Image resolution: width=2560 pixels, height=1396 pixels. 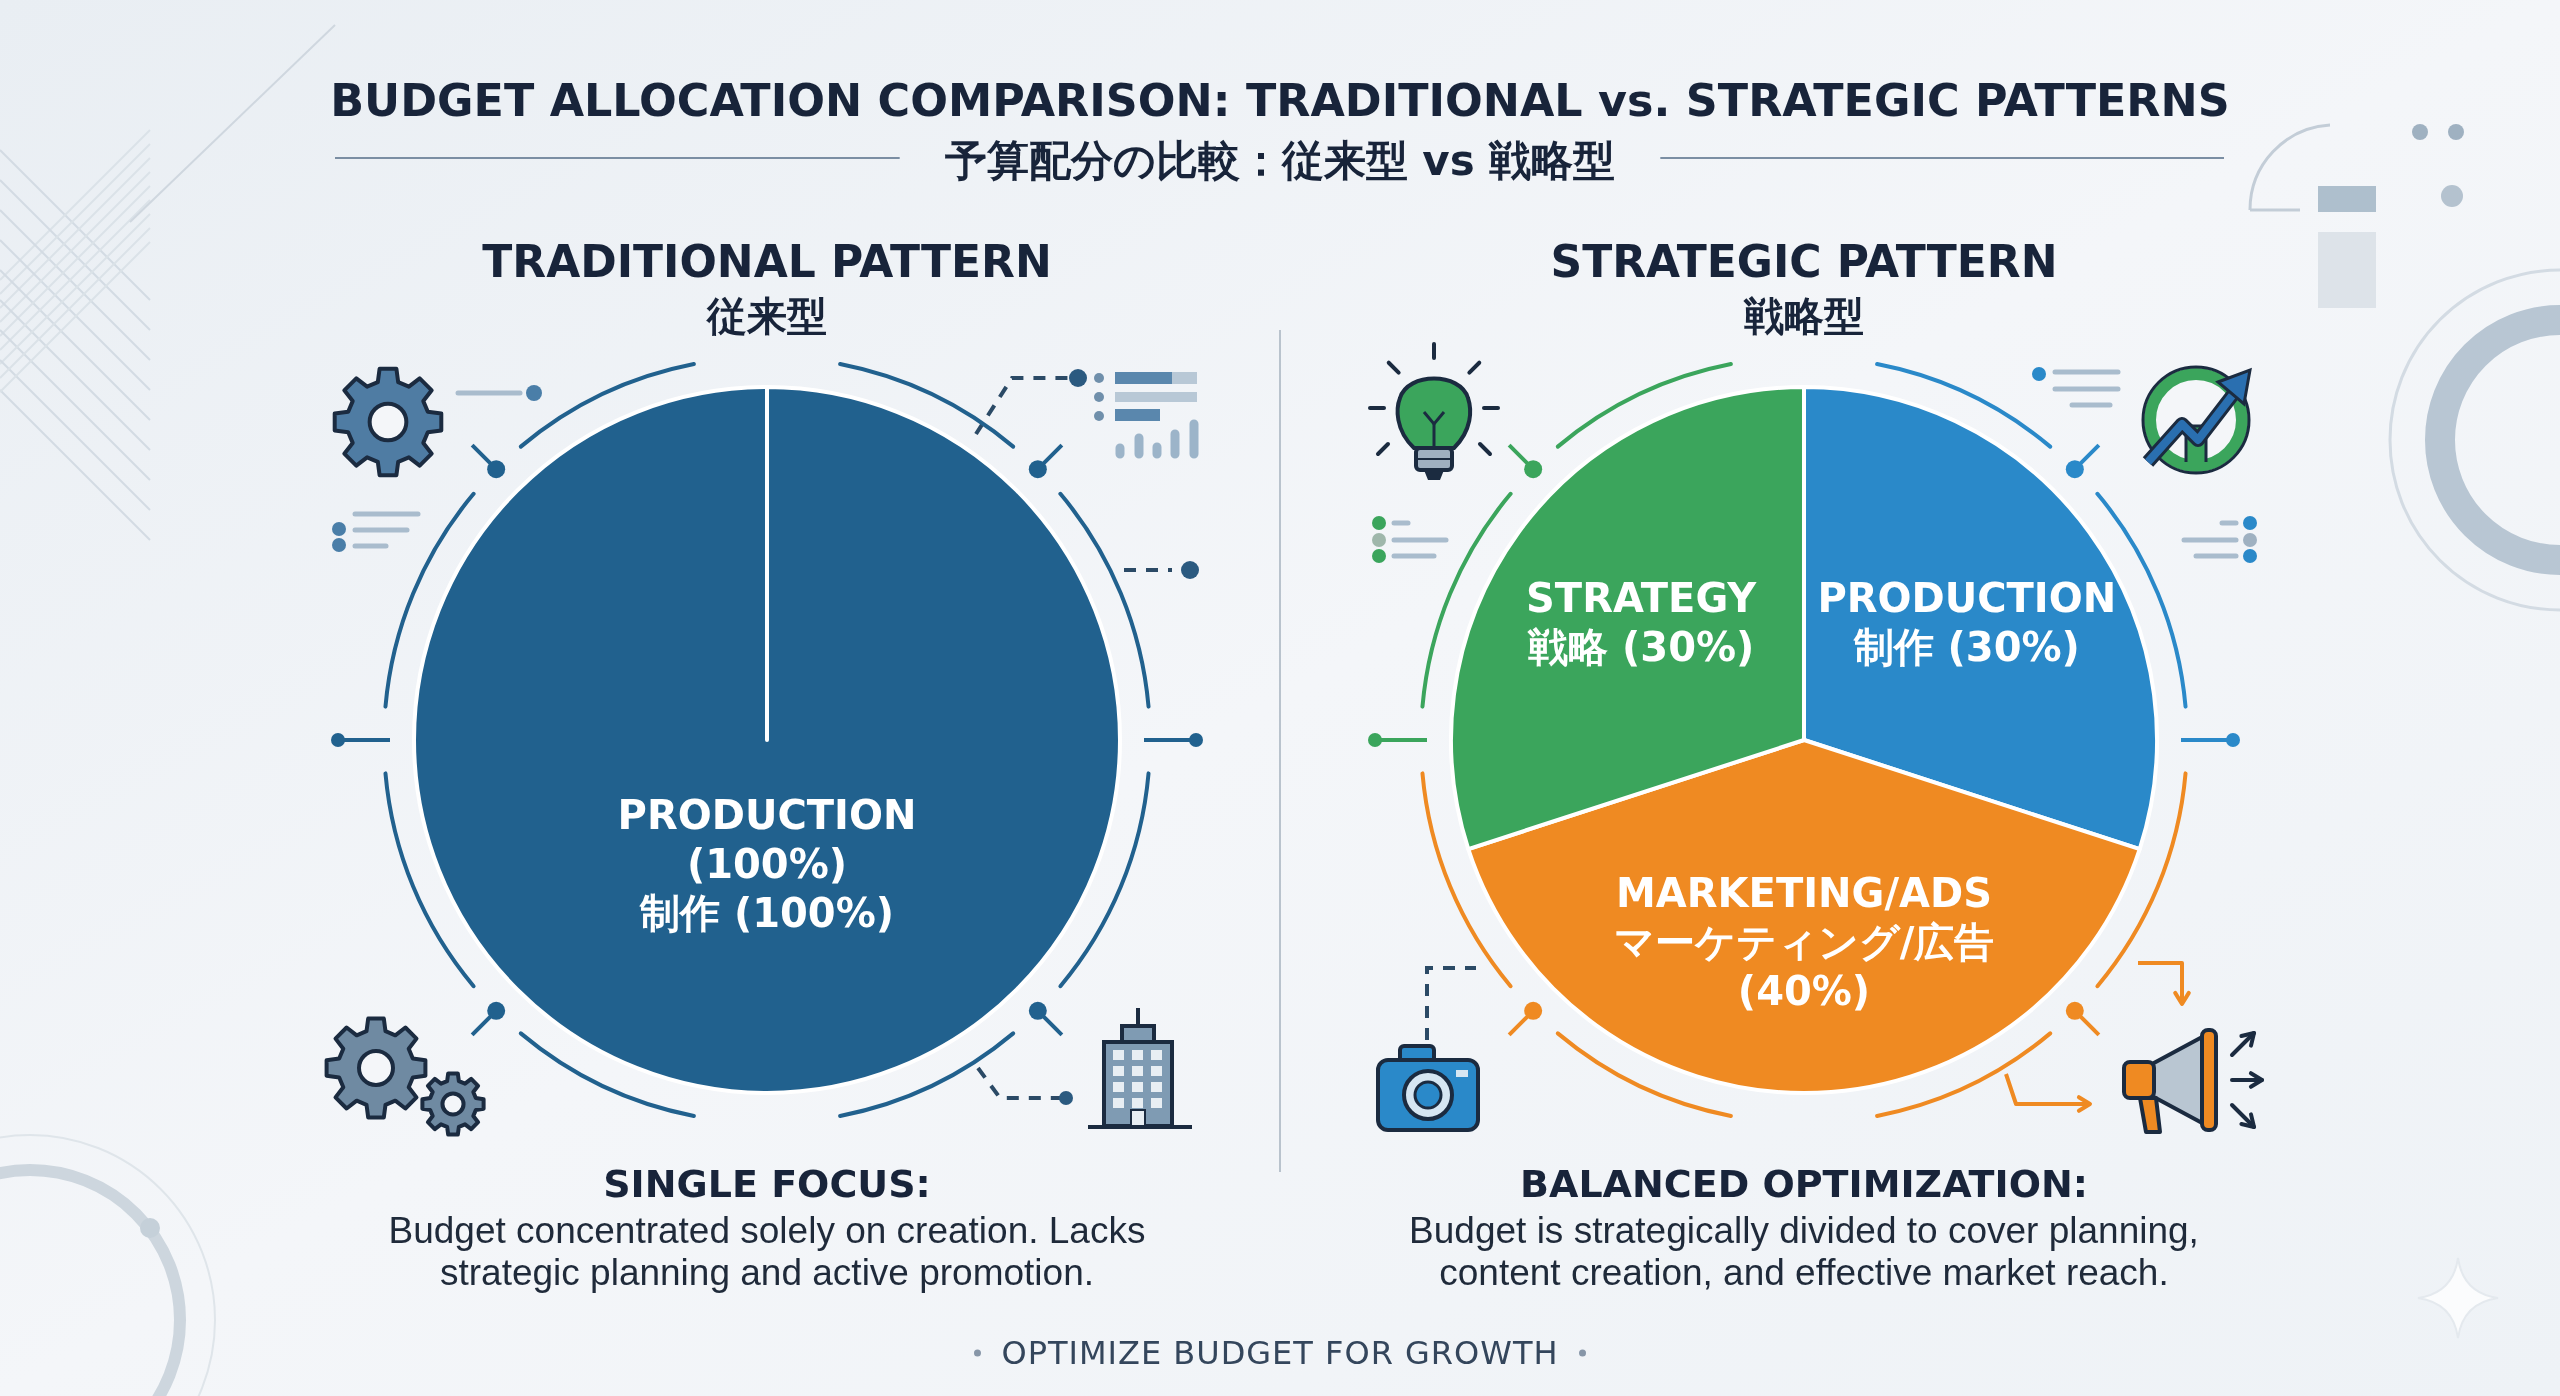 I want to click on slice-label: MARKETING/ADS マーケティング/広告 (40%), so click(x=1804, y=941).